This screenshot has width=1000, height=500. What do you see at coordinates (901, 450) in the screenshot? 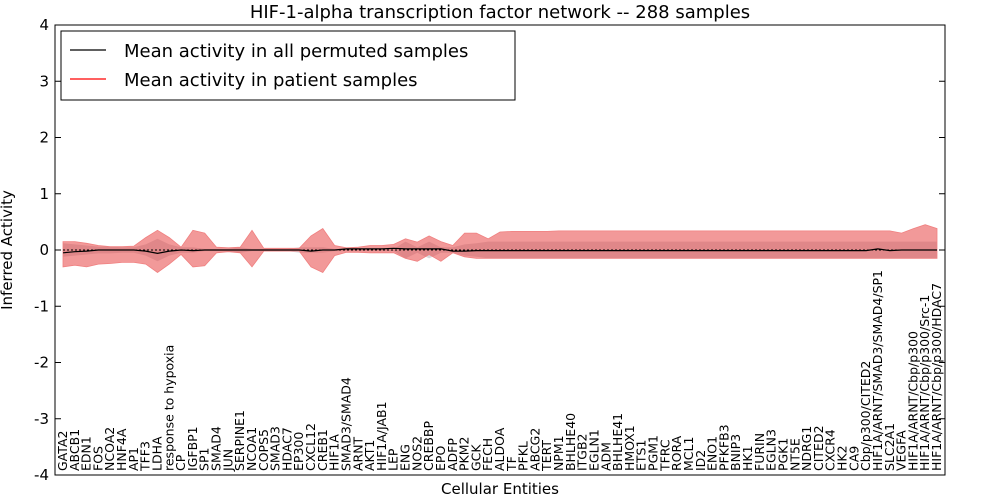
I see `x-category-label: VEGFA` at bounding box center [901, 450].